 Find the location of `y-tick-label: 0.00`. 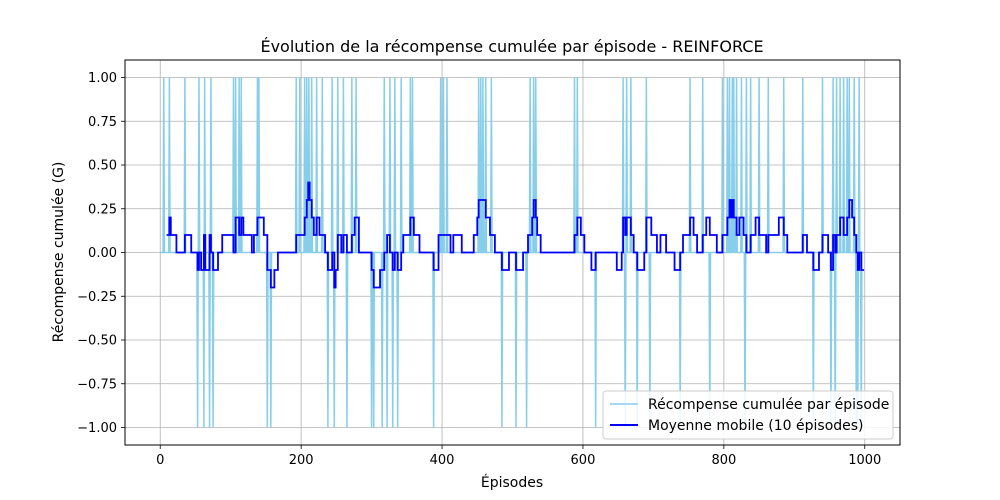

y-tick-label: 0.00 is located at coordinates (102, 253).